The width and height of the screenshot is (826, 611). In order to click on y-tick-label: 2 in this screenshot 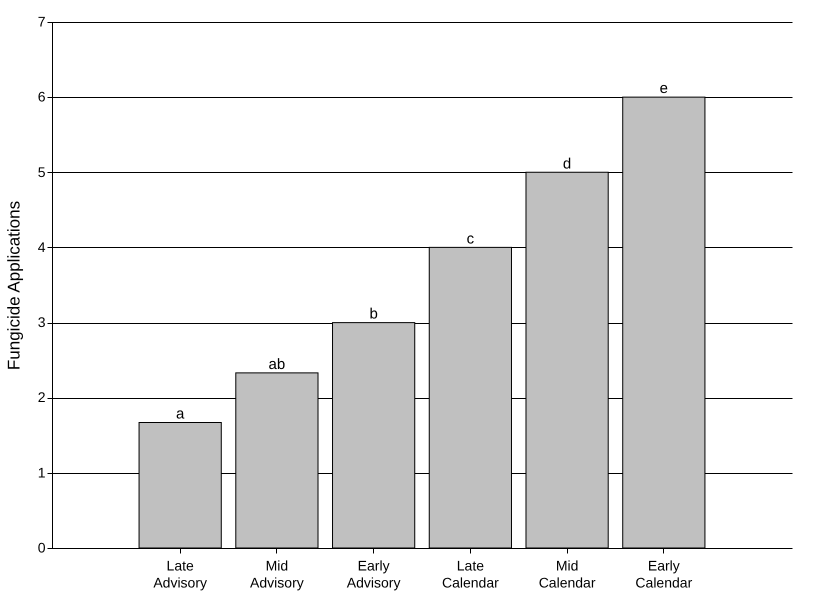, I will do `click(42, 397)`.